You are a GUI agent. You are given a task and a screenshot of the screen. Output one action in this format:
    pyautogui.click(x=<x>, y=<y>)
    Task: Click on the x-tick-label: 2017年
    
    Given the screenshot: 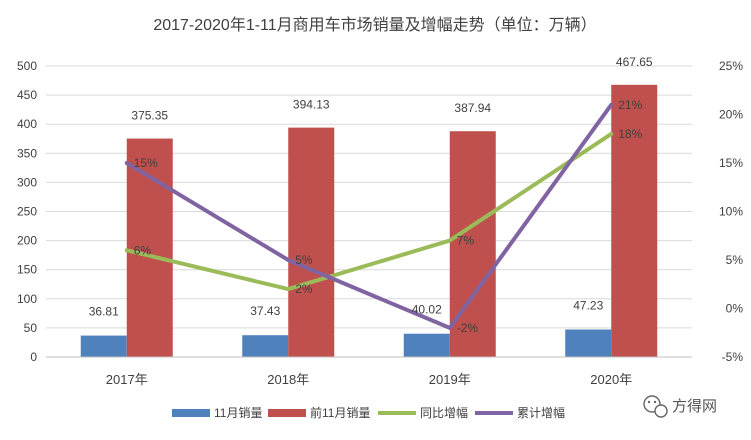 What is the action you would take?
    pyautogui.click(x=127, y=379)
    